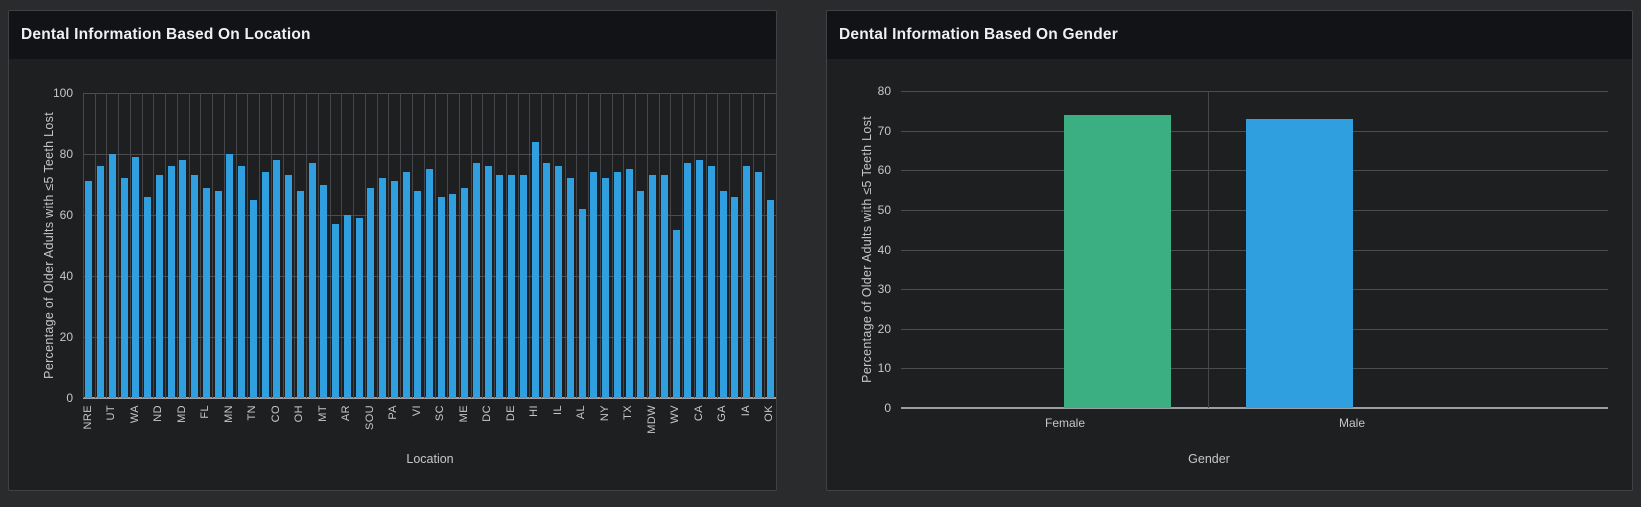  I want to click on x-axis-title: Location, so click(430, 459).